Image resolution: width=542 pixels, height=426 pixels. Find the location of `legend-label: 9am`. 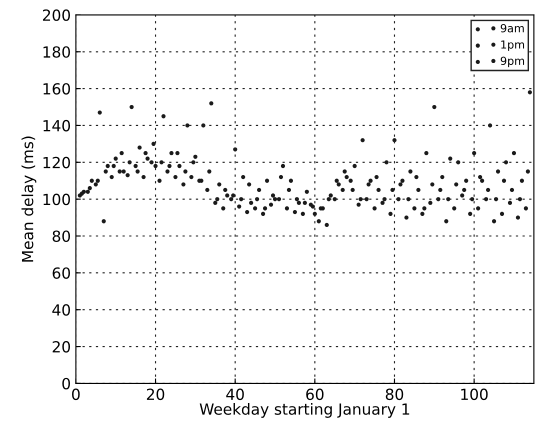

legend-label: 9am is located at coordinates (512, 28).